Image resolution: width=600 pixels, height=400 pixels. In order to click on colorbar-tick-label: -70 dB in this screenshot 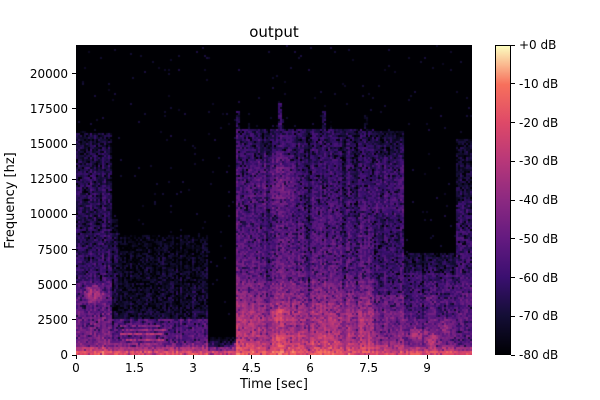, I will do `click(539, 316)`.